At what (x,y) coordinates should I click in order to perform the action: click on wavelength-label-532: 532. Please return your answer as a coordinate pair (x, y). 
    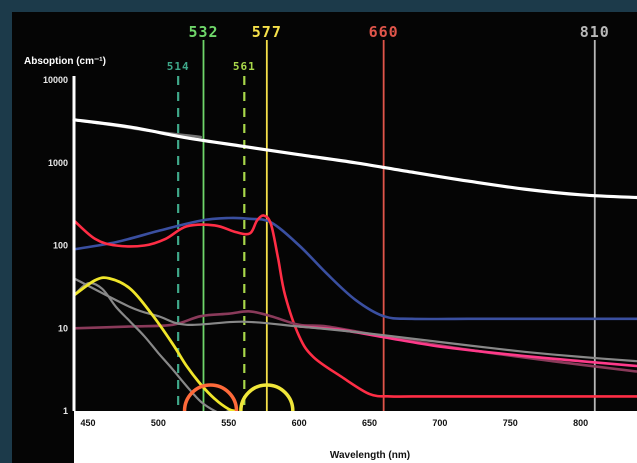
    Looking at the image, I should click on (203, 32).